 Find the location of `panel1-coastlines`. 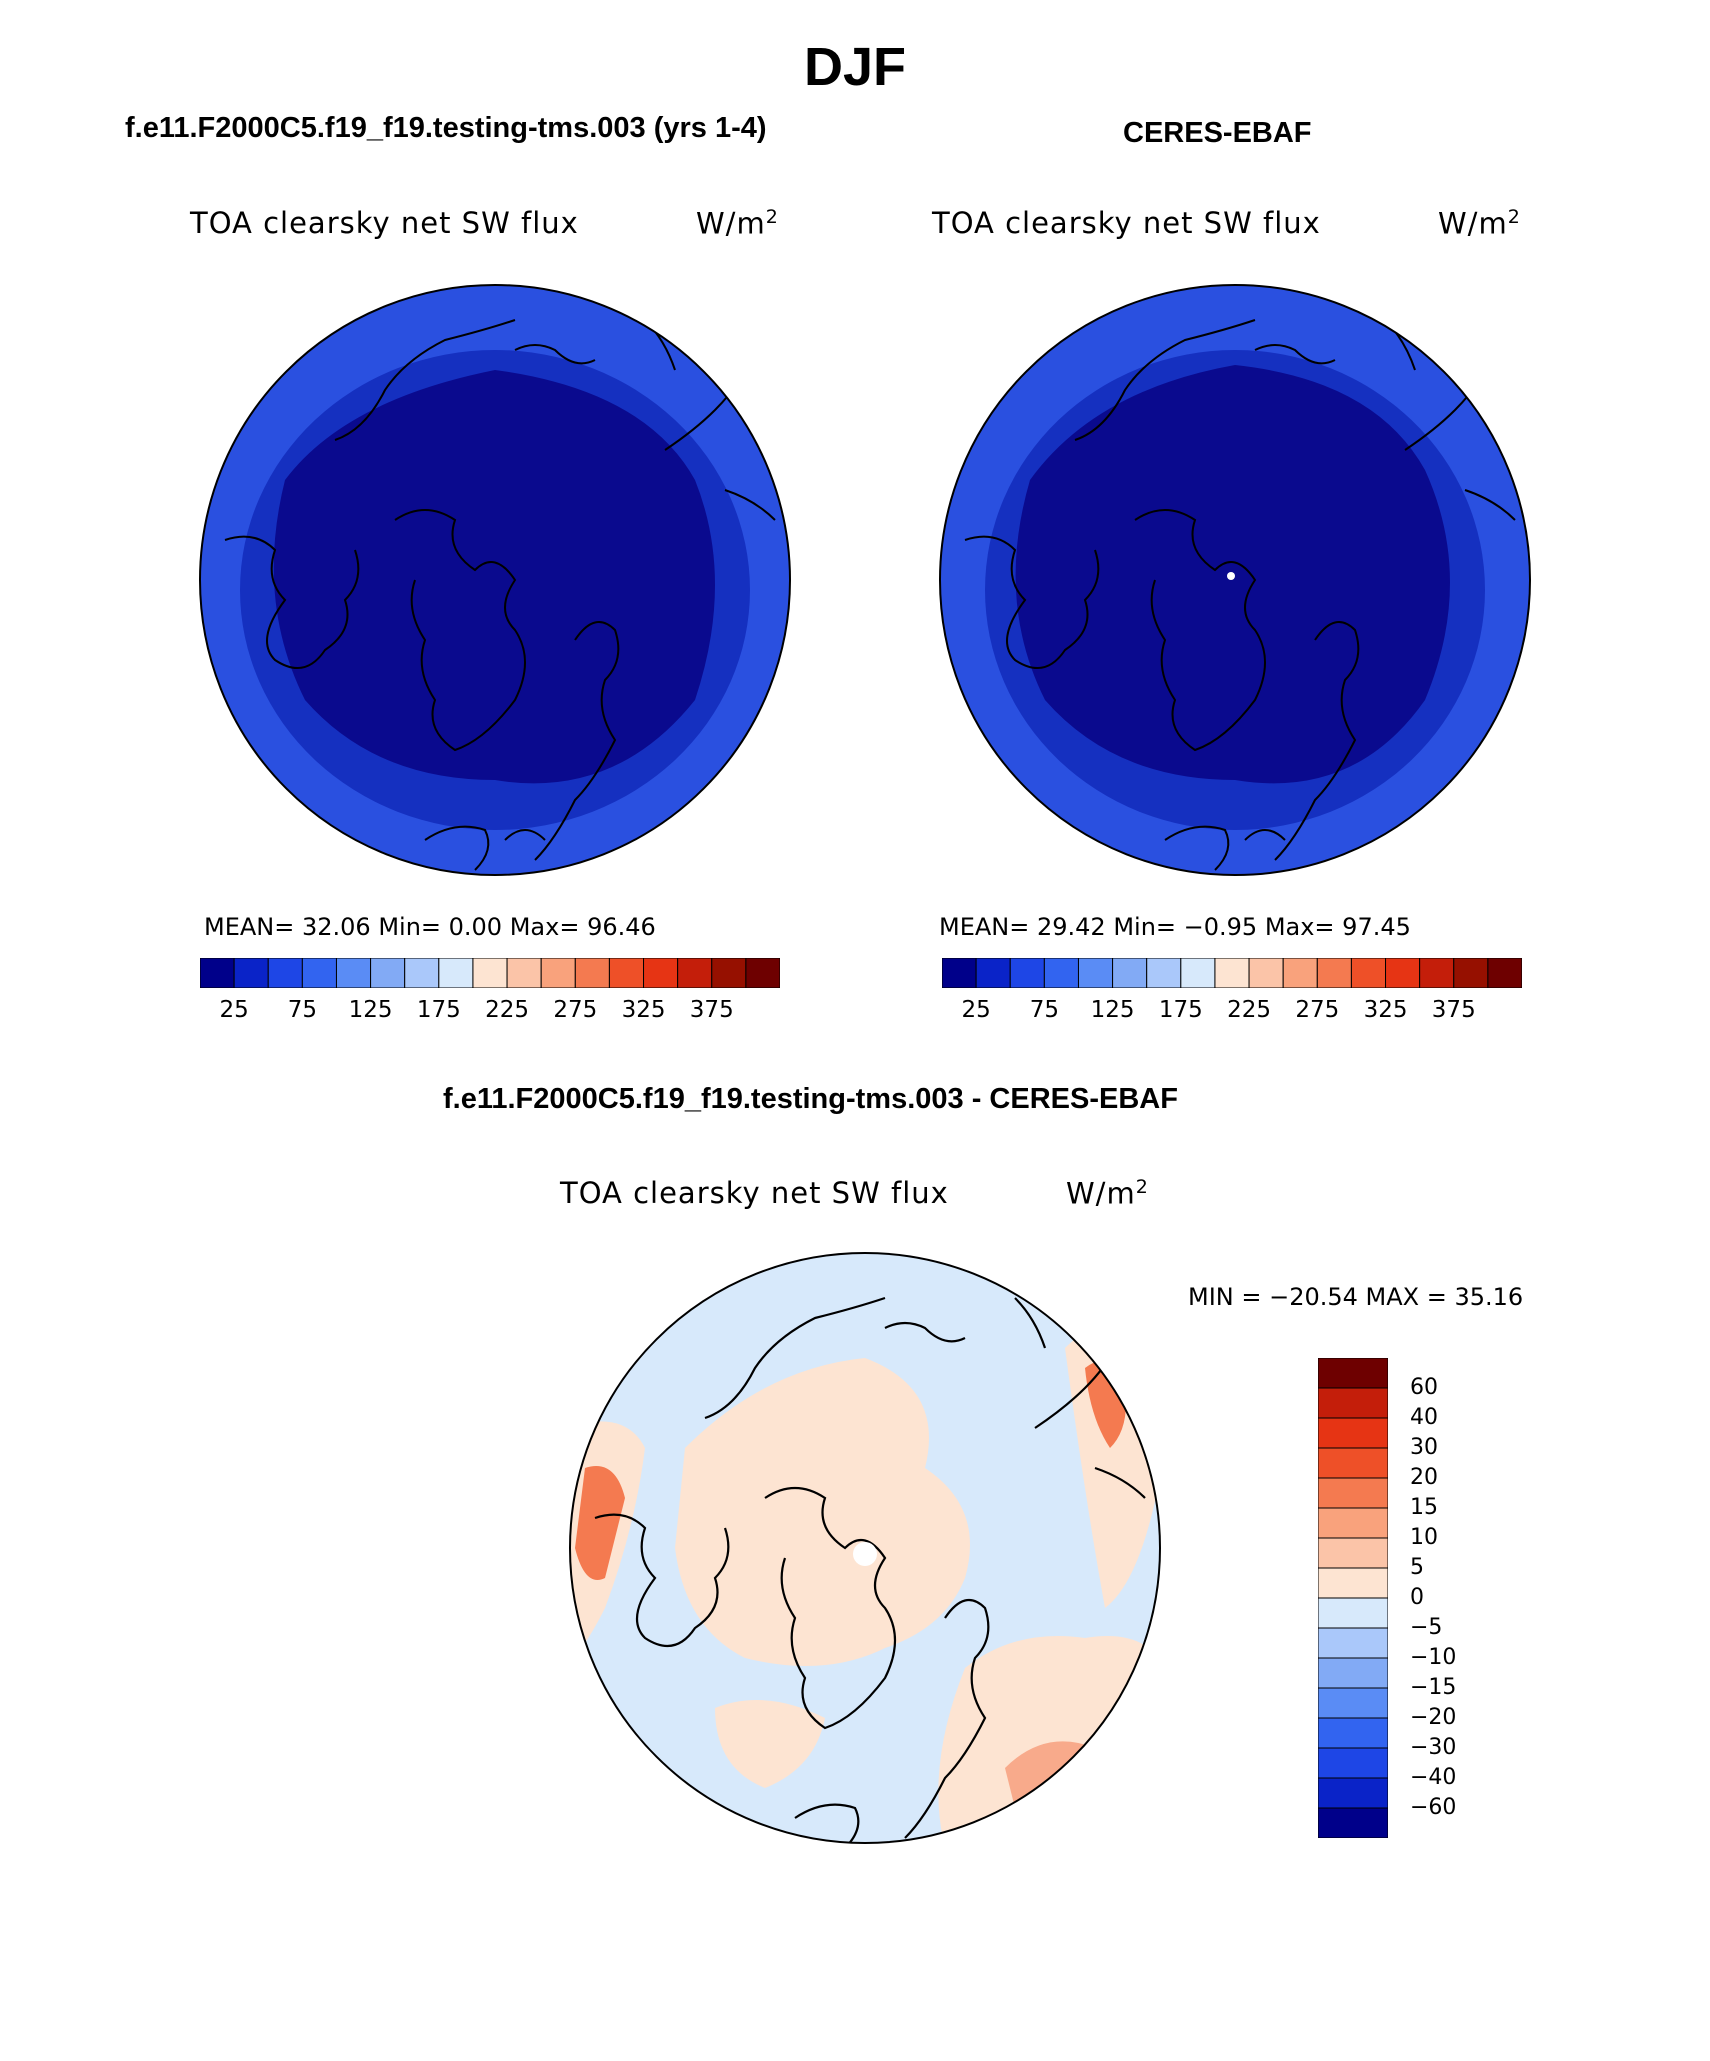

panel1-coastlines is located at coordinates (500, 595).